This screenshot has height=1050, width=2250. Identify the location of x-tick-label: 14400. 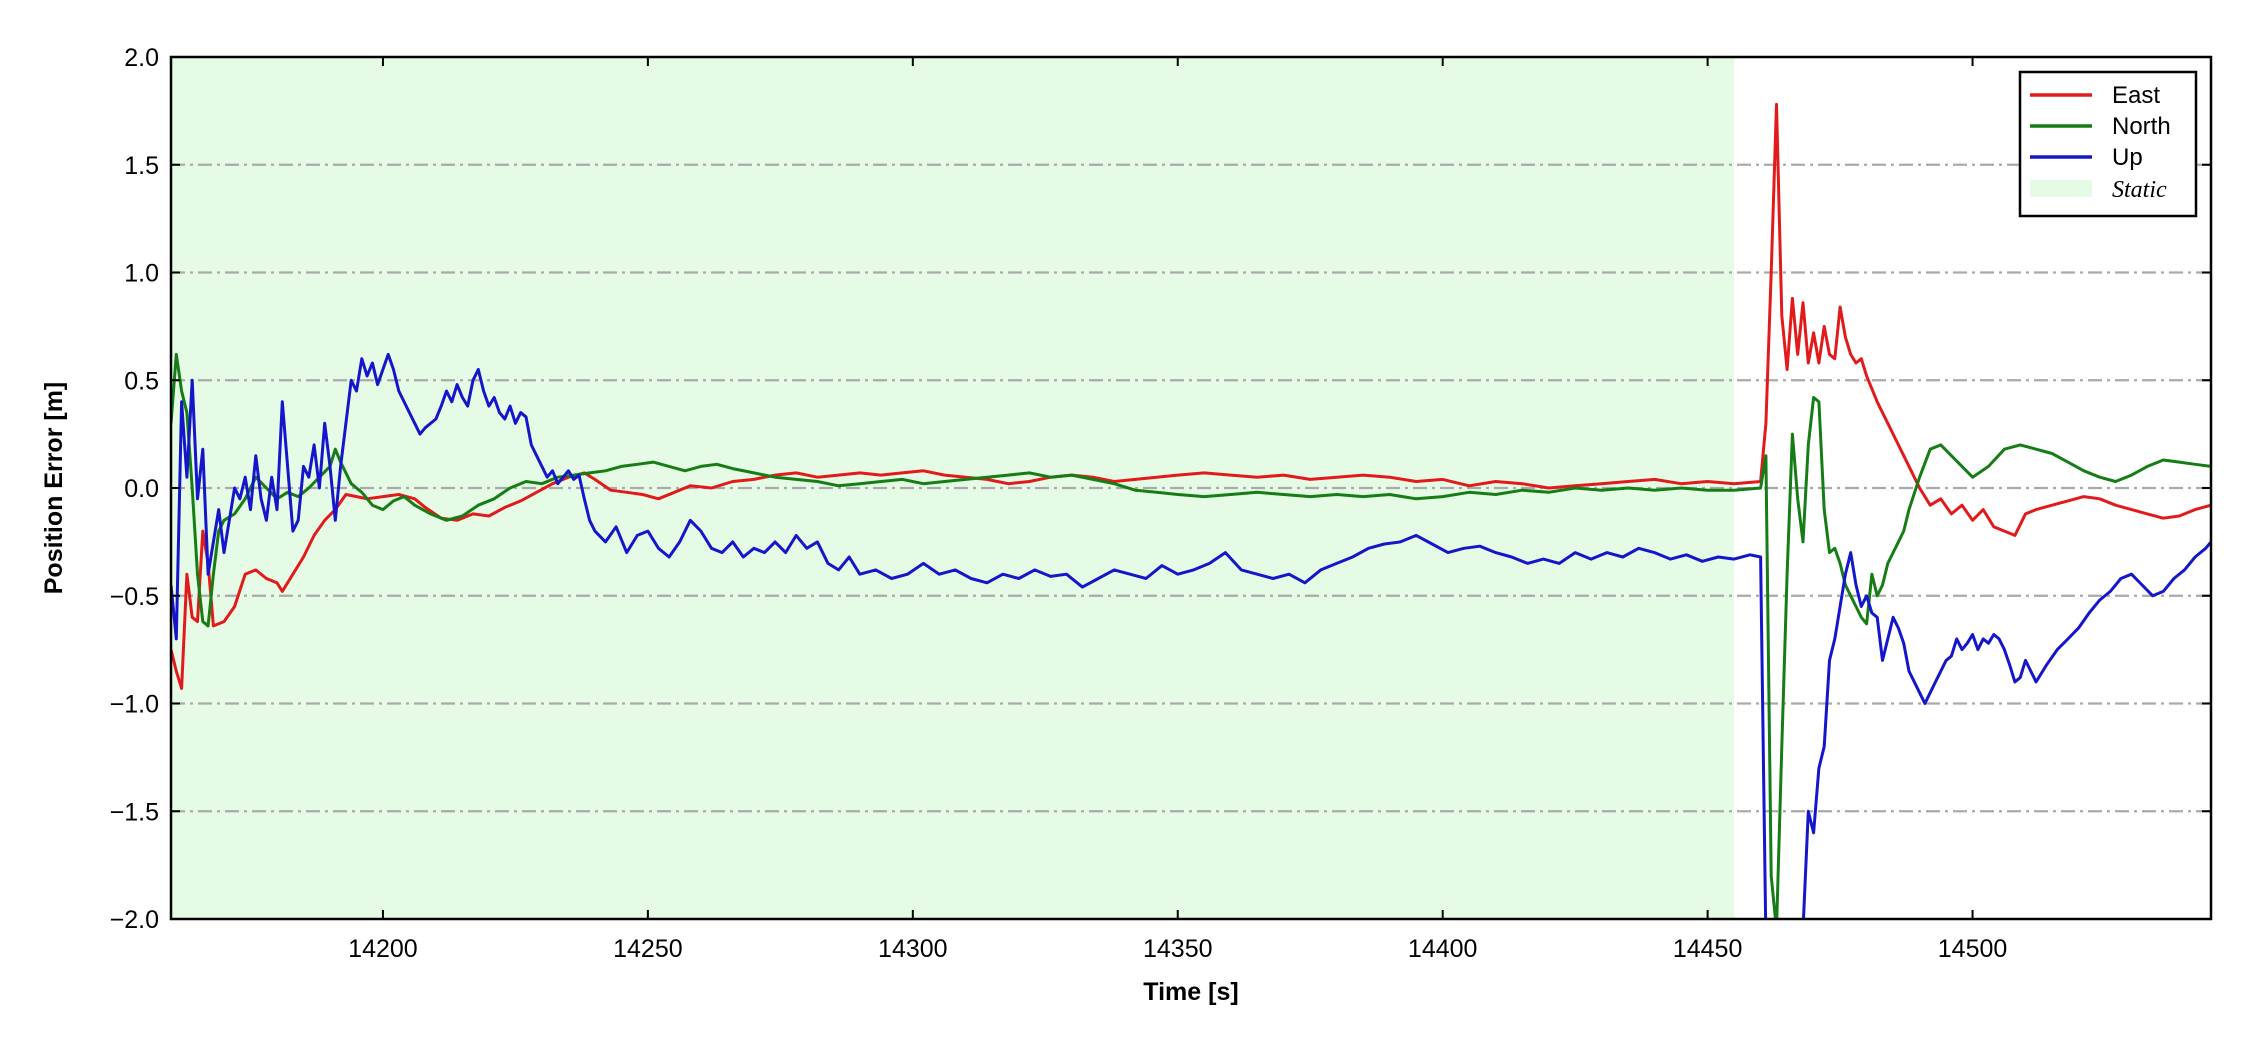
(1443, 949).